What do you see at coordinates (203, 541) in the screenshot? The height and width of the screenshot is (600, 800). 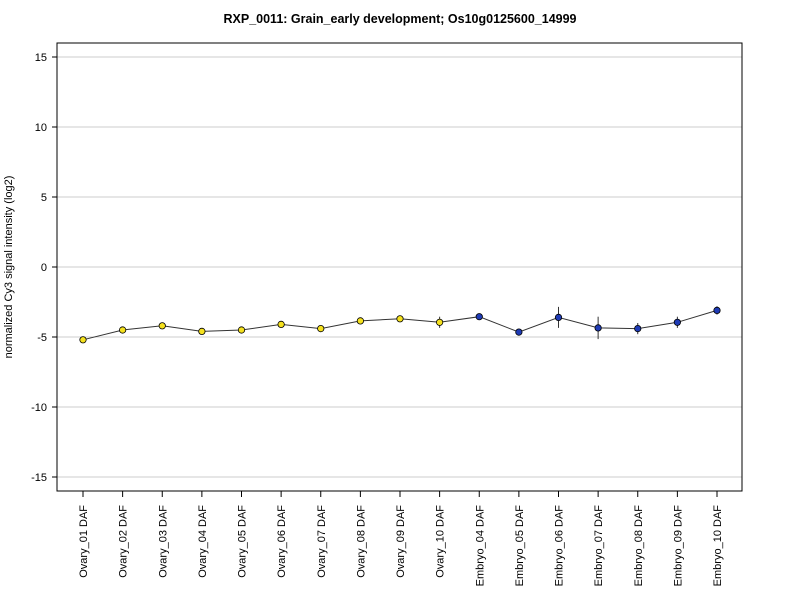 I see `x-tick-label: Ovary_04 DAF` at bounding box center [203, 541].